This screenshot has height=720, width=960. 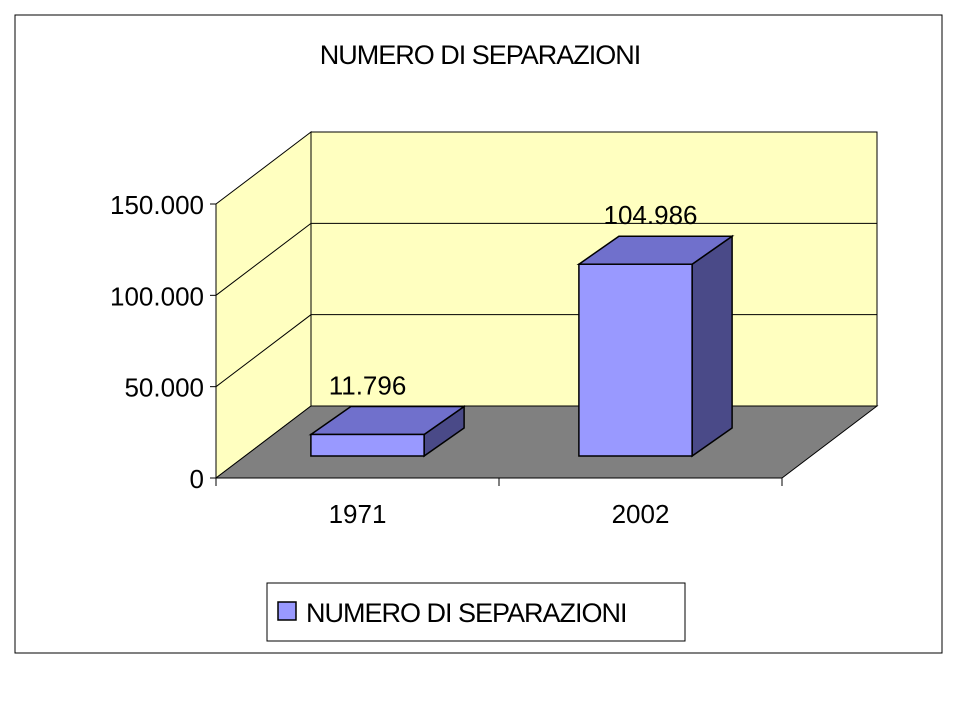 I want to click on y-tick-label: 150.000, so click(x=157, y=205).